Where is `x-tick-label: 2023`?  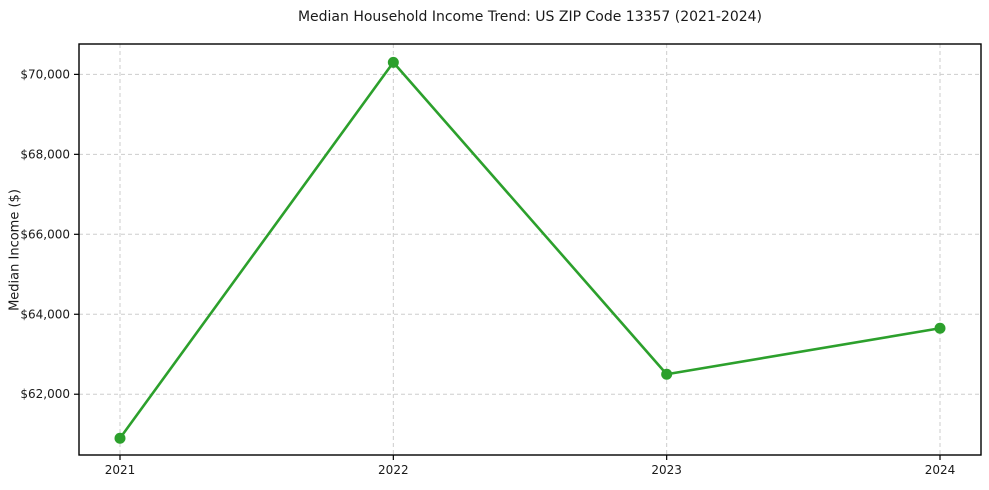 x-tick-label: 2023 is located at coordinates (666, 470).